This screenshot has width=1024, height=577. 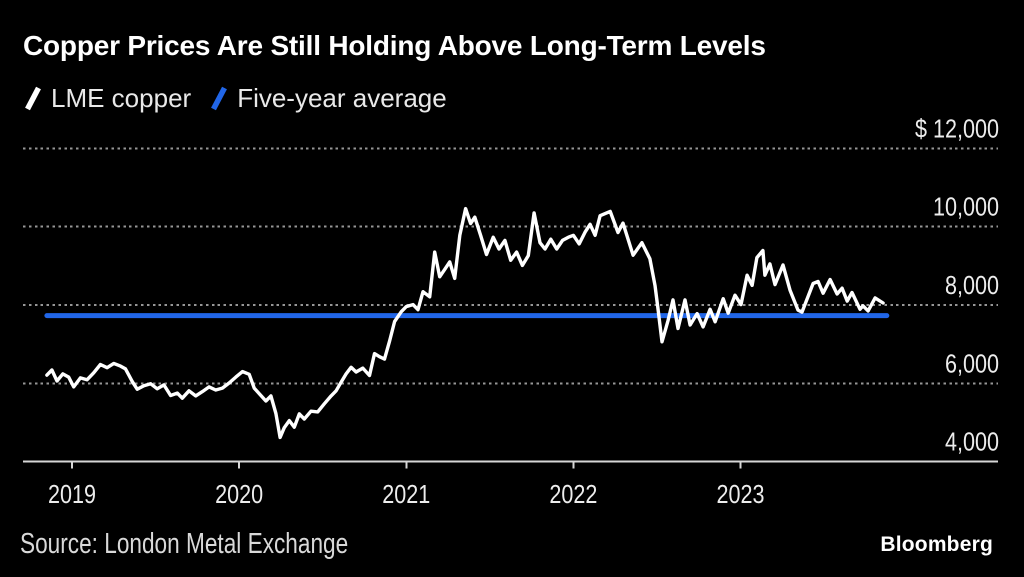 I want to click on x-tick-label: 2019, so click(x=72, y=494).